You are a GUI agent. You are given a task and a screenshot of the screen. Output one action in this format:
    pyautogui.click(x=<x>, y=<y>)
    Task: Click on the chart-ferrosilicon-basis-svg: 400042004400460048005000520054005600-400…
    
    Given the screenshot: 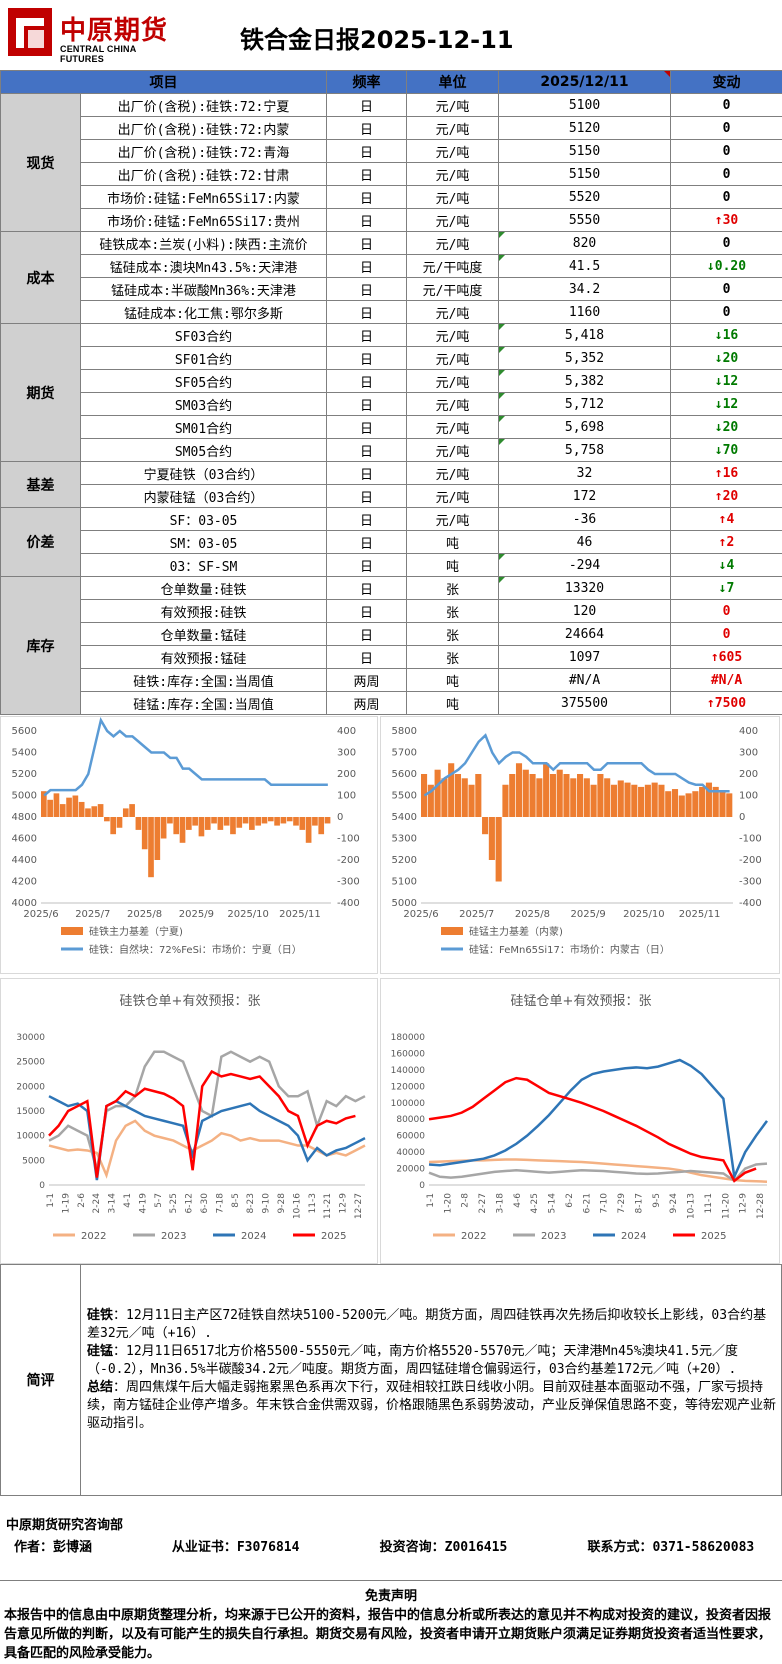 What is the action you would take?
    pyautogui.click(x=186, y=836)
    